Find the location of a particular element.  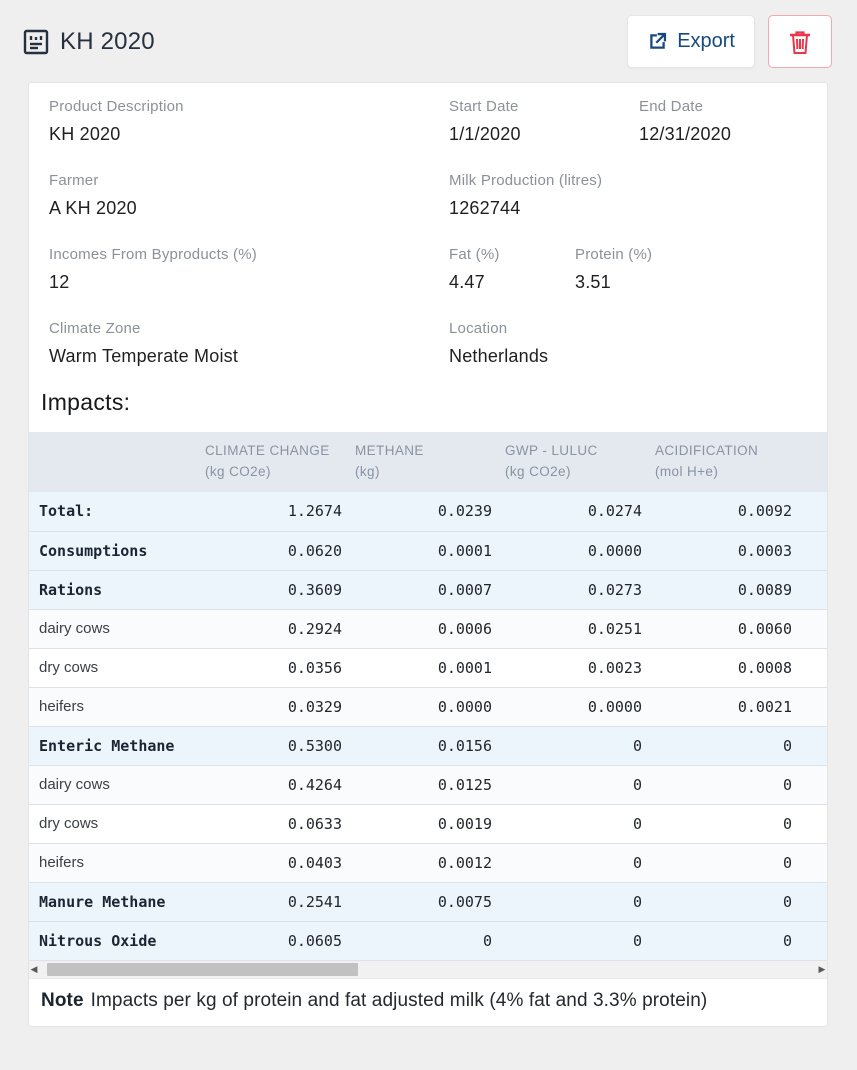

row-value: 0.0356 is located at coordinates (280, 668).